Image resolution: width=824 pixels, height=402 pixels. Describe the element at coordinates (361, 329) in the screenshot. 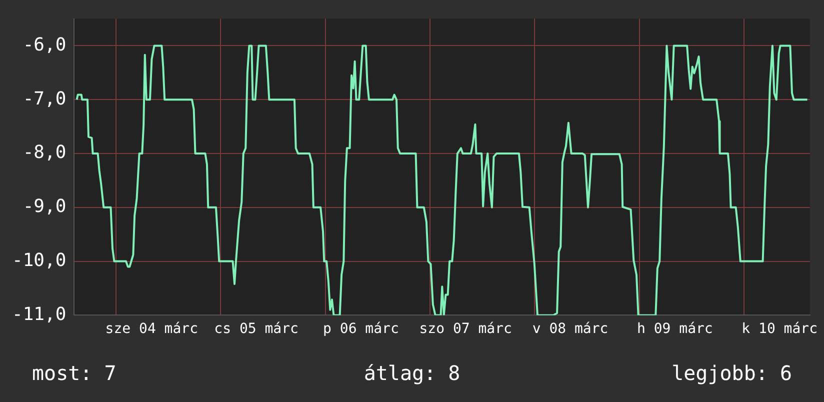

I see `x-tick-label: p 06 márc` at that location.